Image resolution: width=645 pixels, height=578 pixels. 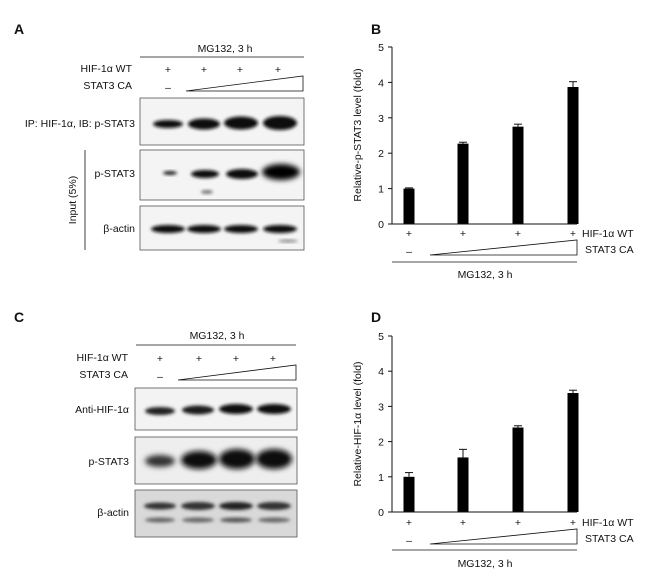 I want to click on chart-b-ylabel: Relative-p-STAT3 level (fold), so click(x=358, y=134).